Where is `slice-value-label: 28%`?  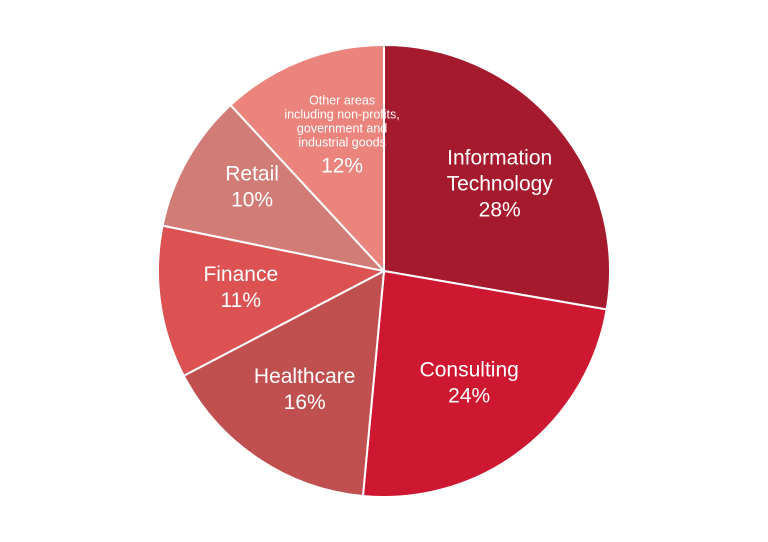 slice-value-label: 28% is located at coordinates (500, 210).